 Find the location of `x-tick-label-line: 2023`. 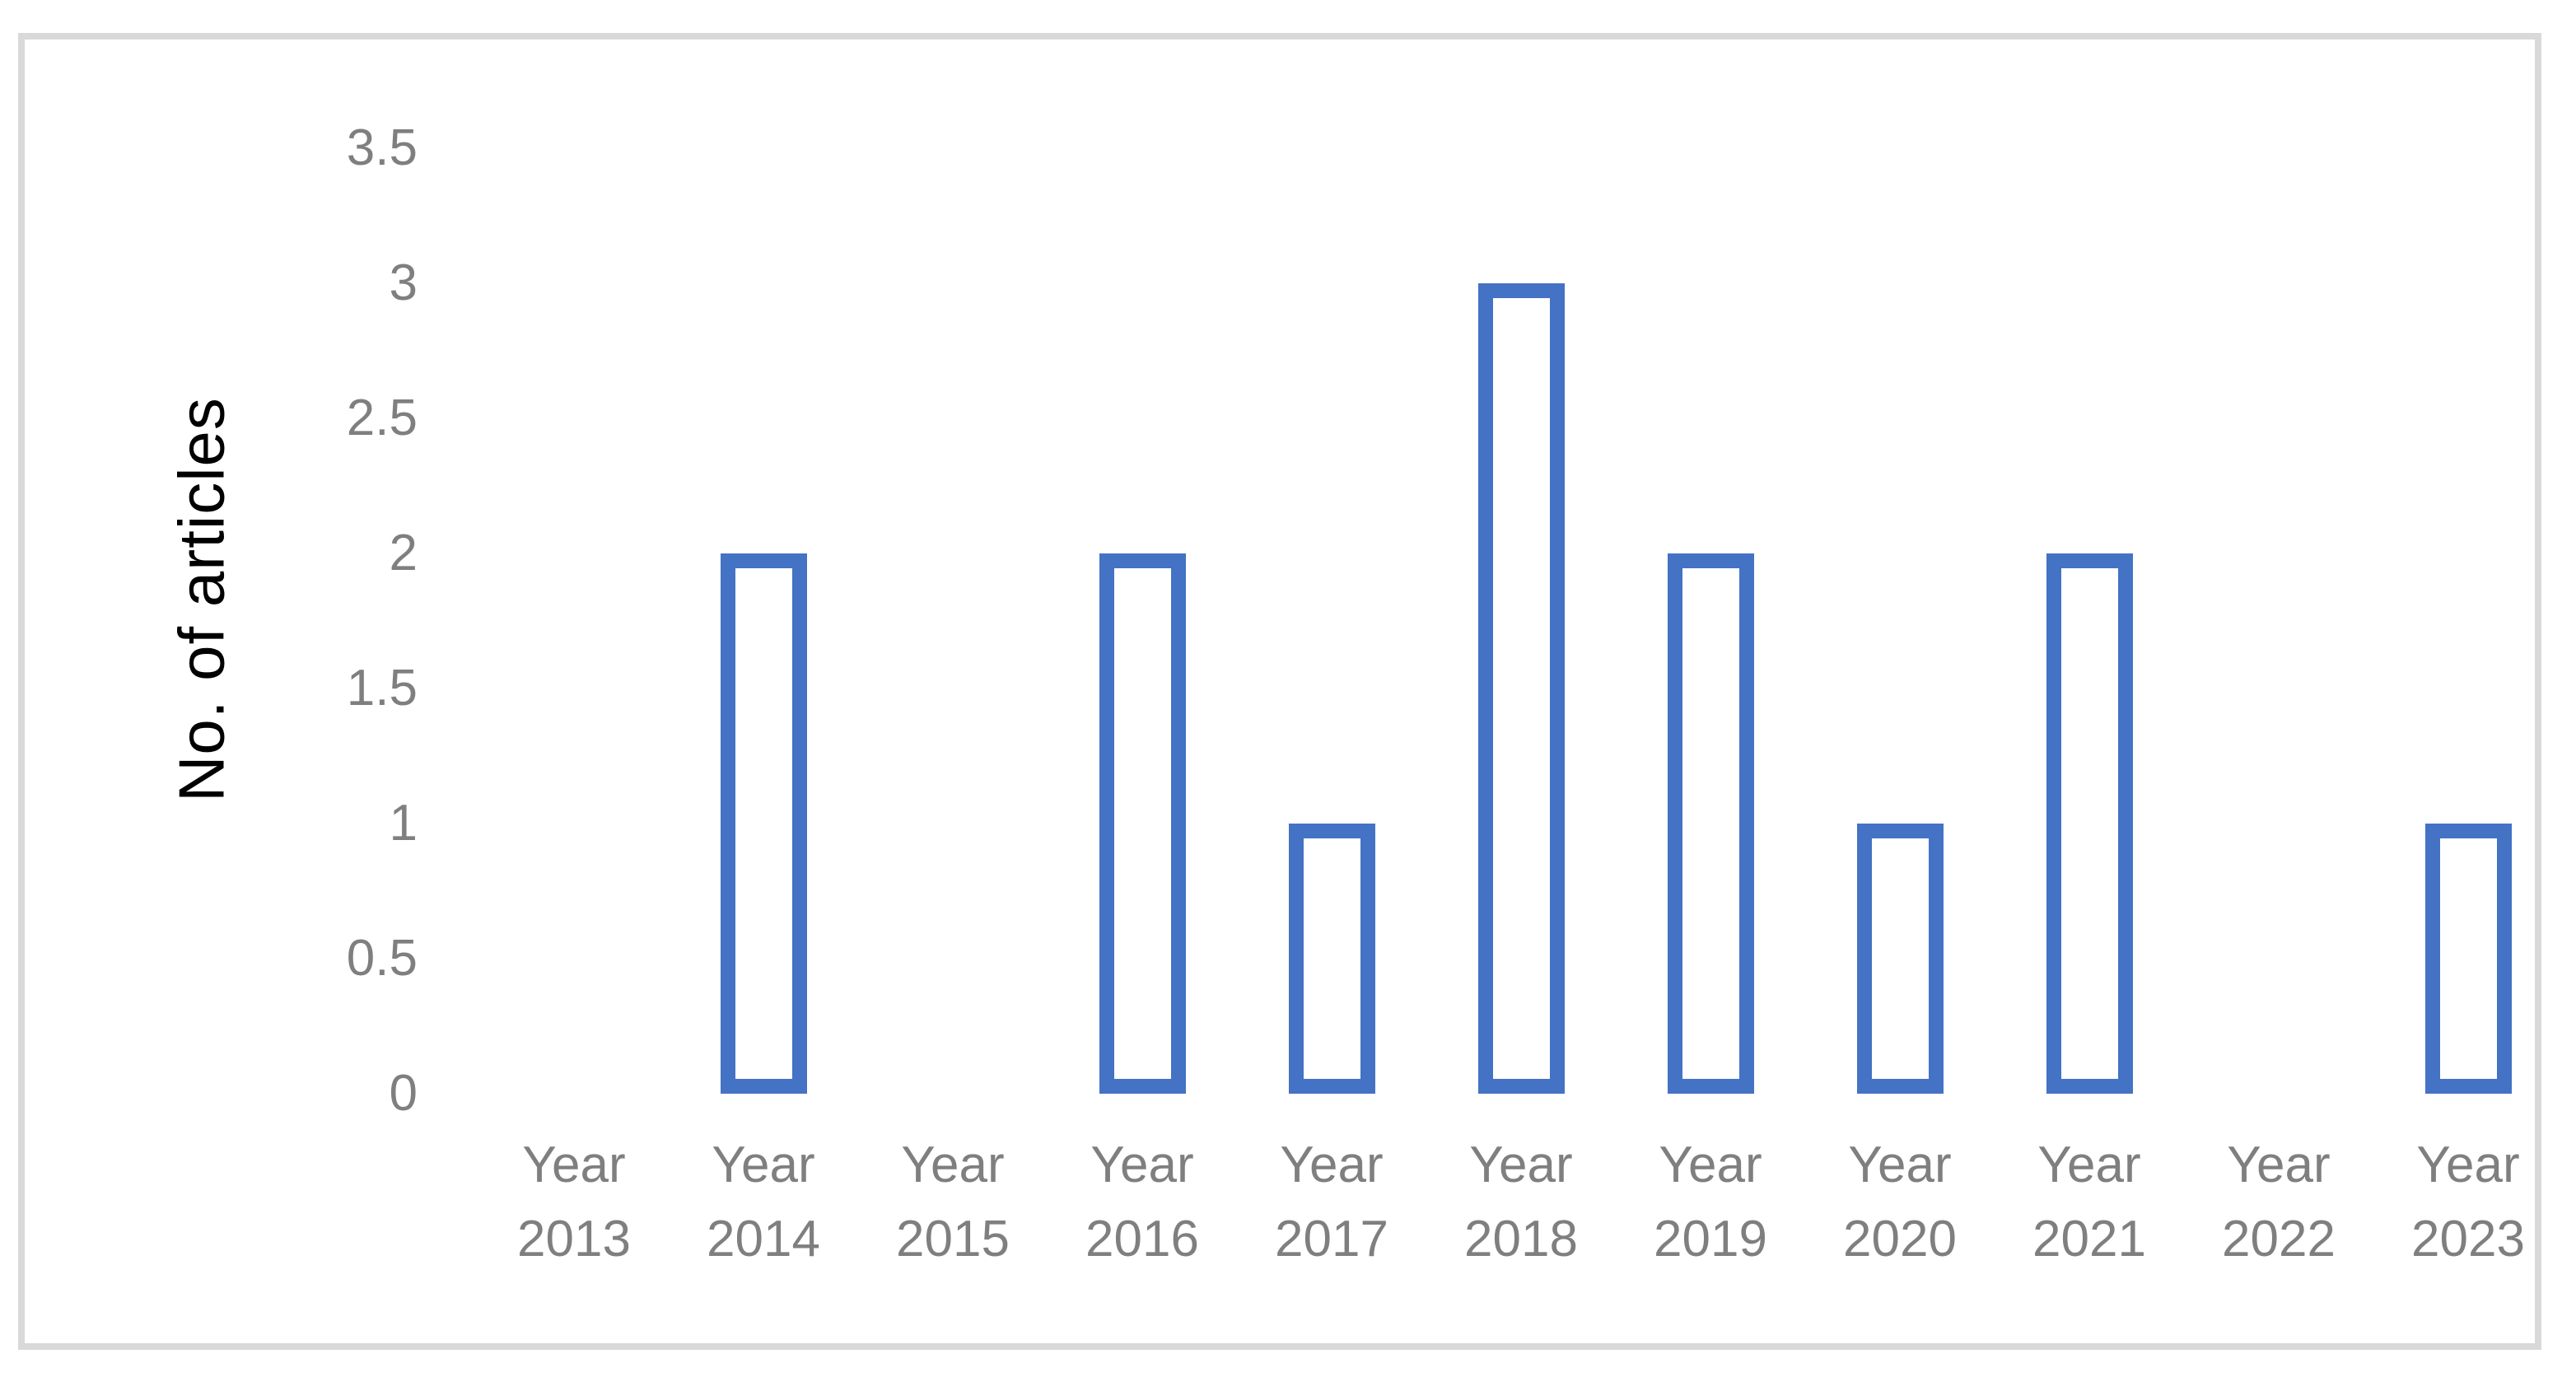

x-tick-label-line: 2023 is located at coordinates (2468, 1239).